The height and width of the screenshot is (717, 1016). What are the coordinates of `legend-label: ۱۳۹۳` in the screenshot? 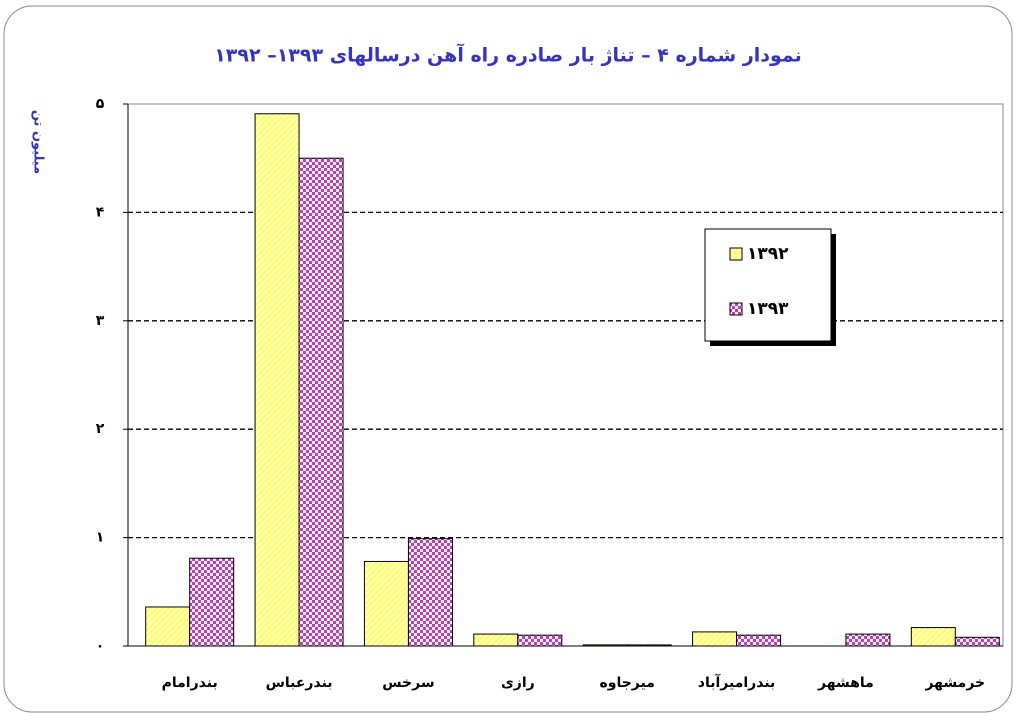 It's located at (768, 309).